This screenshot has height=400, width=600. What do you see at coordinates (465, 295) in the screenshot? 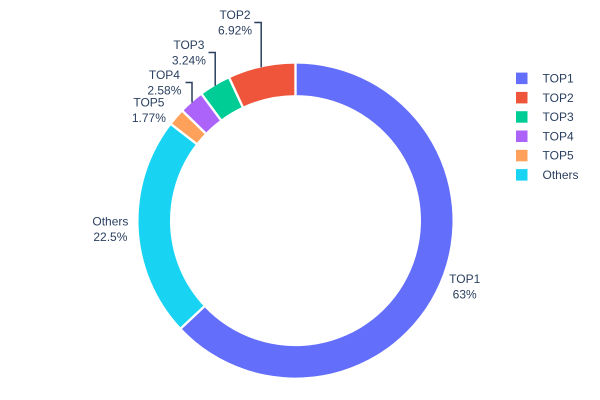
I see `svg-text: 63%` at bounding box center [465, 295].